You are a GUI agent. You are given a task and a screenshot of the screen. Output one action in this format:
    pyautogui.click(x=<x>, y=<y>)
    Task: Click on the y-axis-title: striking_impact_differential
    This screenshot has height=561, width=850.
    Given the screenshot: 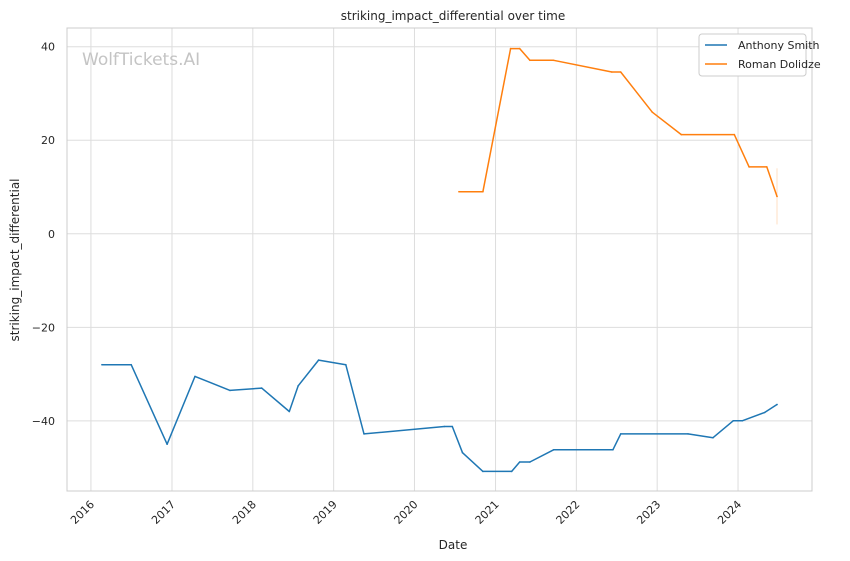 What is the action you would take?
    pyautogui.click(x=15, y=259)
    